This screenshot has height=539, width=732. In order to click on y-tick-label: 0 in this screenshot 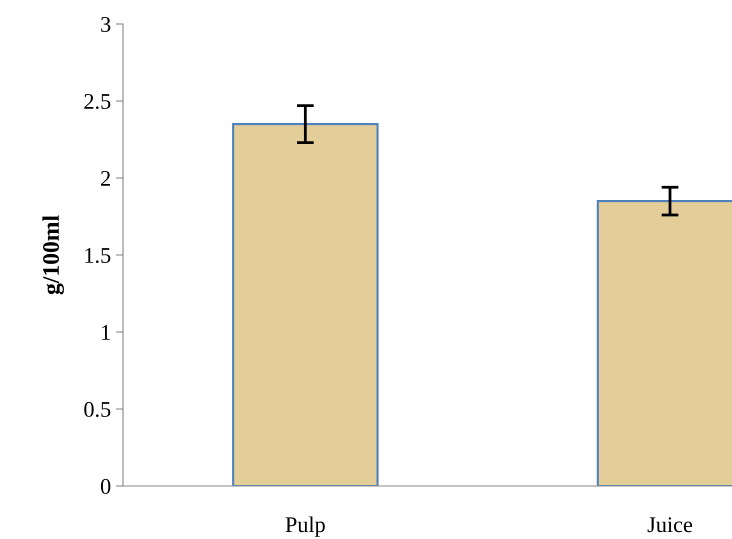, I will do `click(105, 486)`.